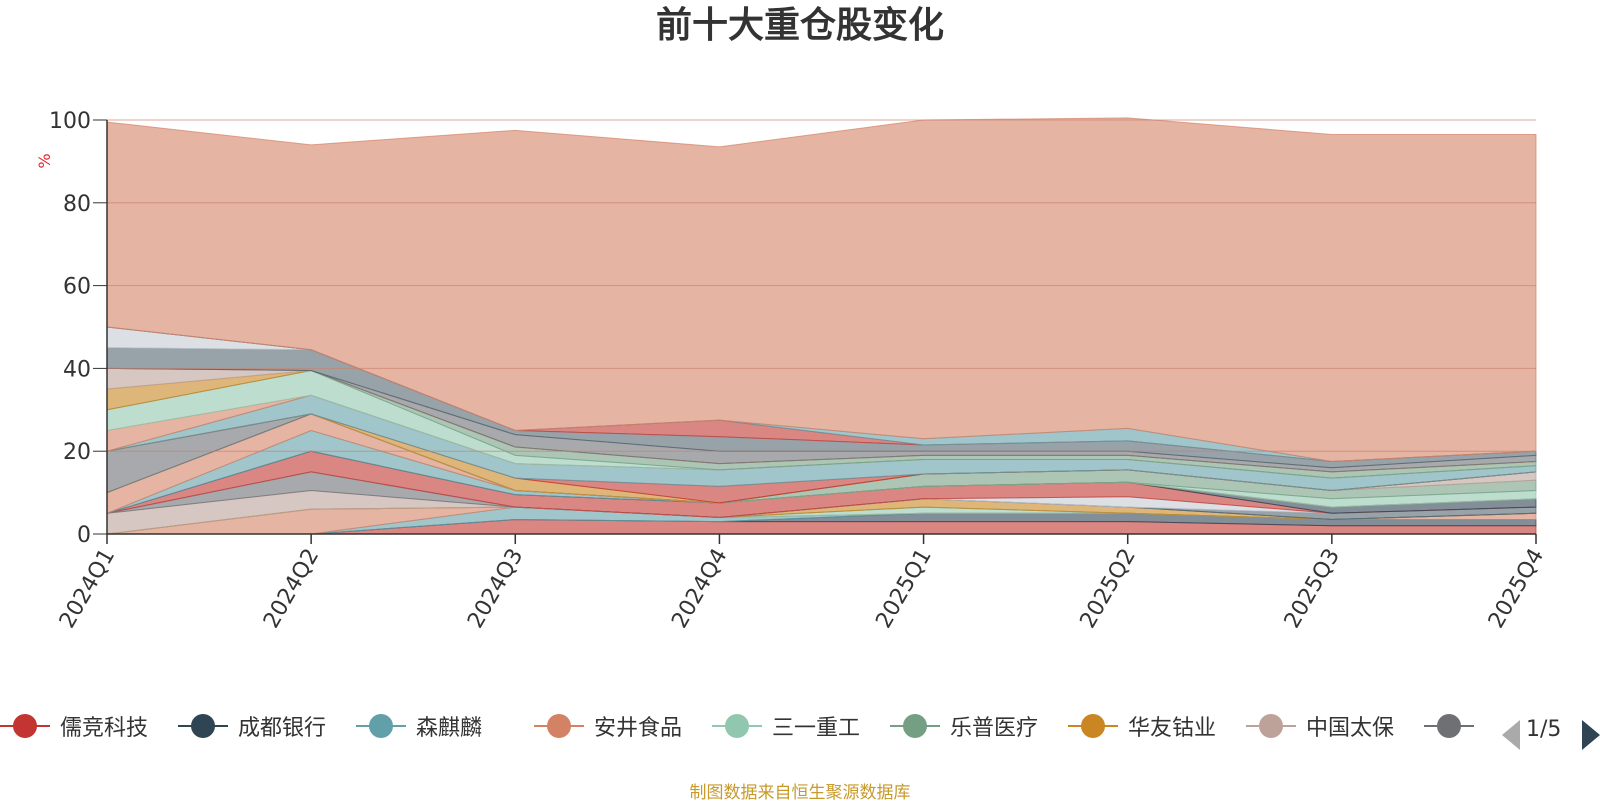 This screenshot has height=803, width=1600. Describe the element at coordinates (799, 25) in the screenshot. I see `chart-title: 前十大重仓股变化` at that location.